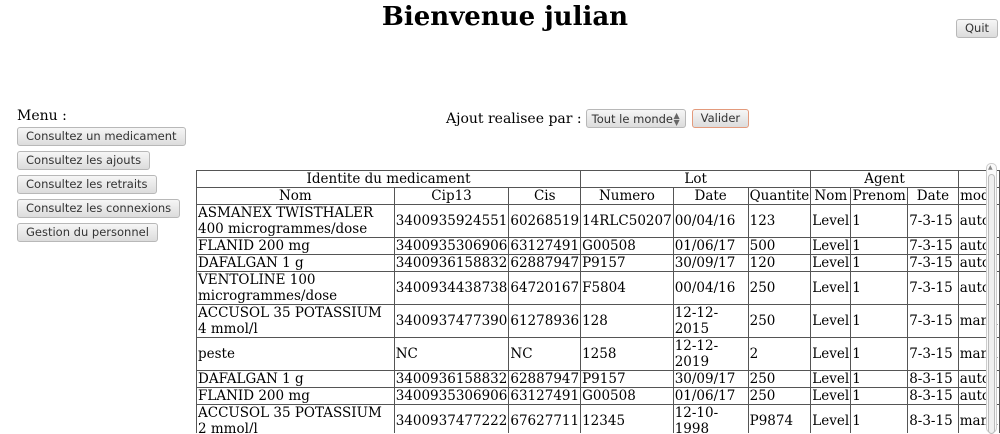  What do you see at coordinates (99, 208) in the screenshot?
I see `consult-connexions-button: Consultez les connexions` at bounding box center [99, 208].